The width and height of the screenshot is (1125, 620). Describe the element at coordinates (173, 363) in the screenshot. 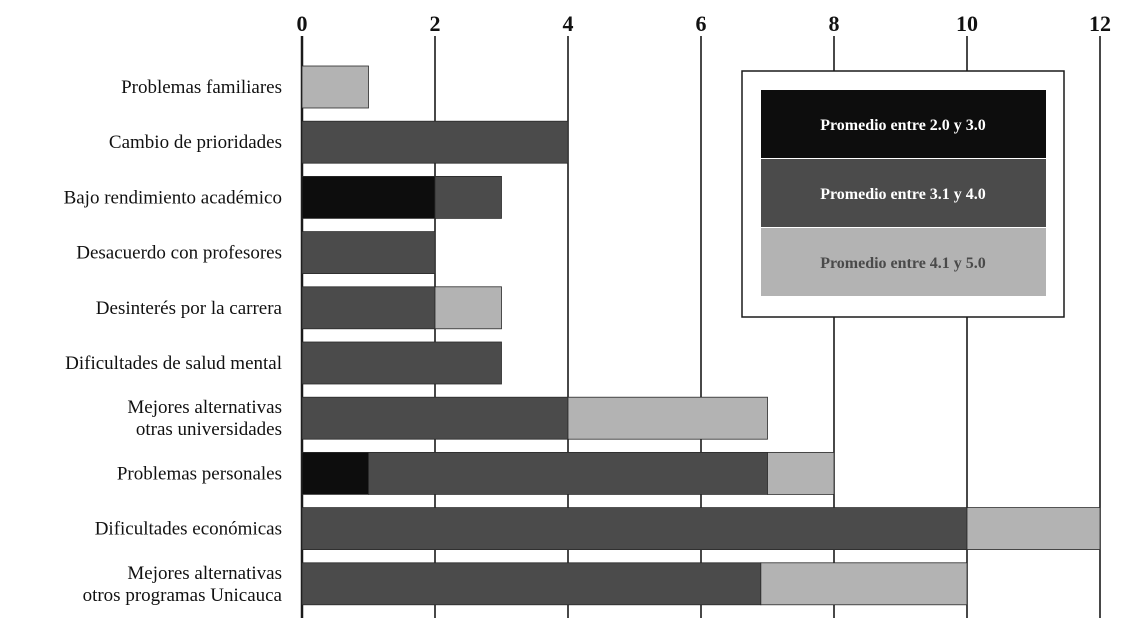

I see `category-label-5: Dificultades de salud mental` at that location.